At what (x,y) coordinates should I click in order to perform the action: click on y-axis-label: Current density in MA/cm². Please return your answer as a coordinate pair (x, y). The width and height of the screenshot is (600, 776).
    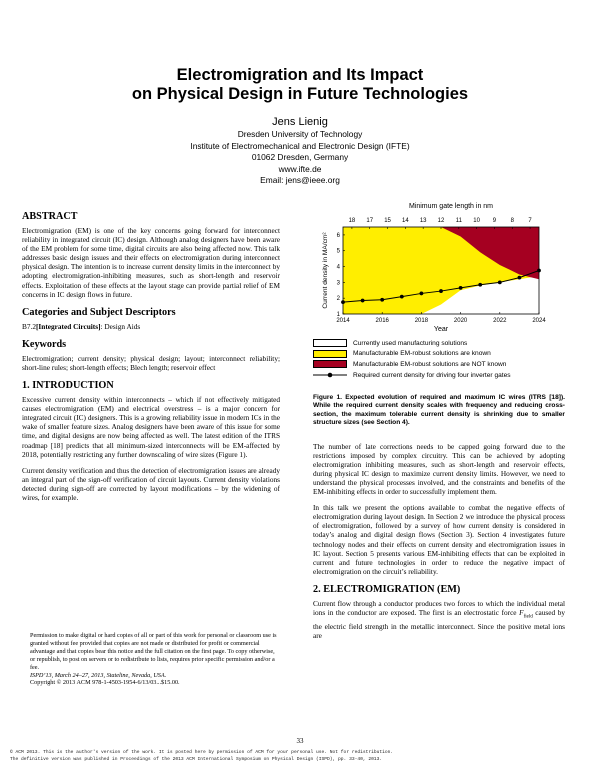
    Looking at the image, I should click on (325, 270).